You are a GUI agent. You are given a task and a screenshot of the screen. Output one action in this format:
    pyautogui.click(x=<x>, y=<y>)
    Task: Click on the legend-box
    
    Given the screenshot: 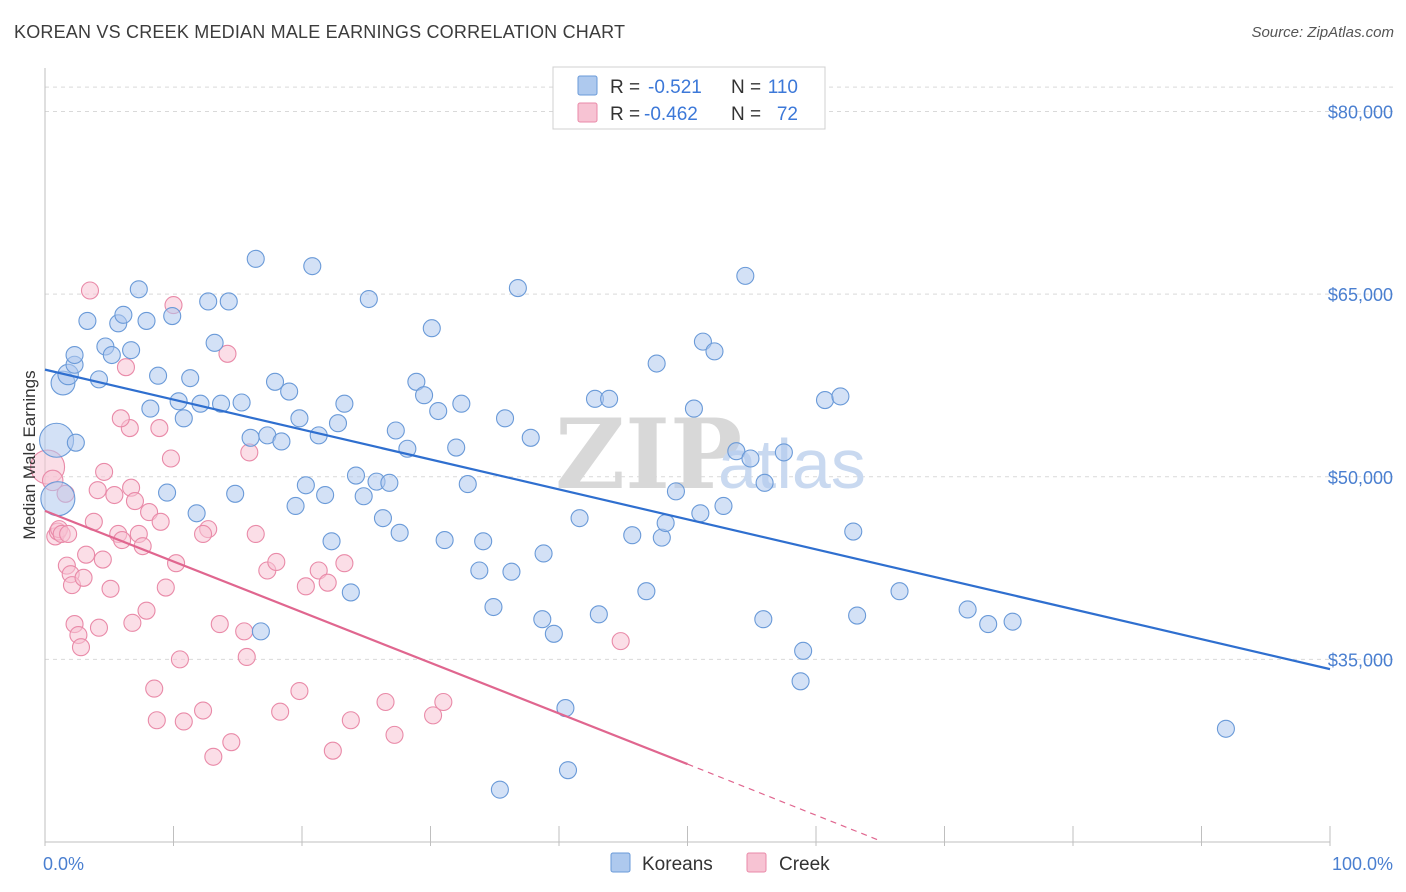 What is the action you would take?
    pyautogui.click(x=689, y=98)
    